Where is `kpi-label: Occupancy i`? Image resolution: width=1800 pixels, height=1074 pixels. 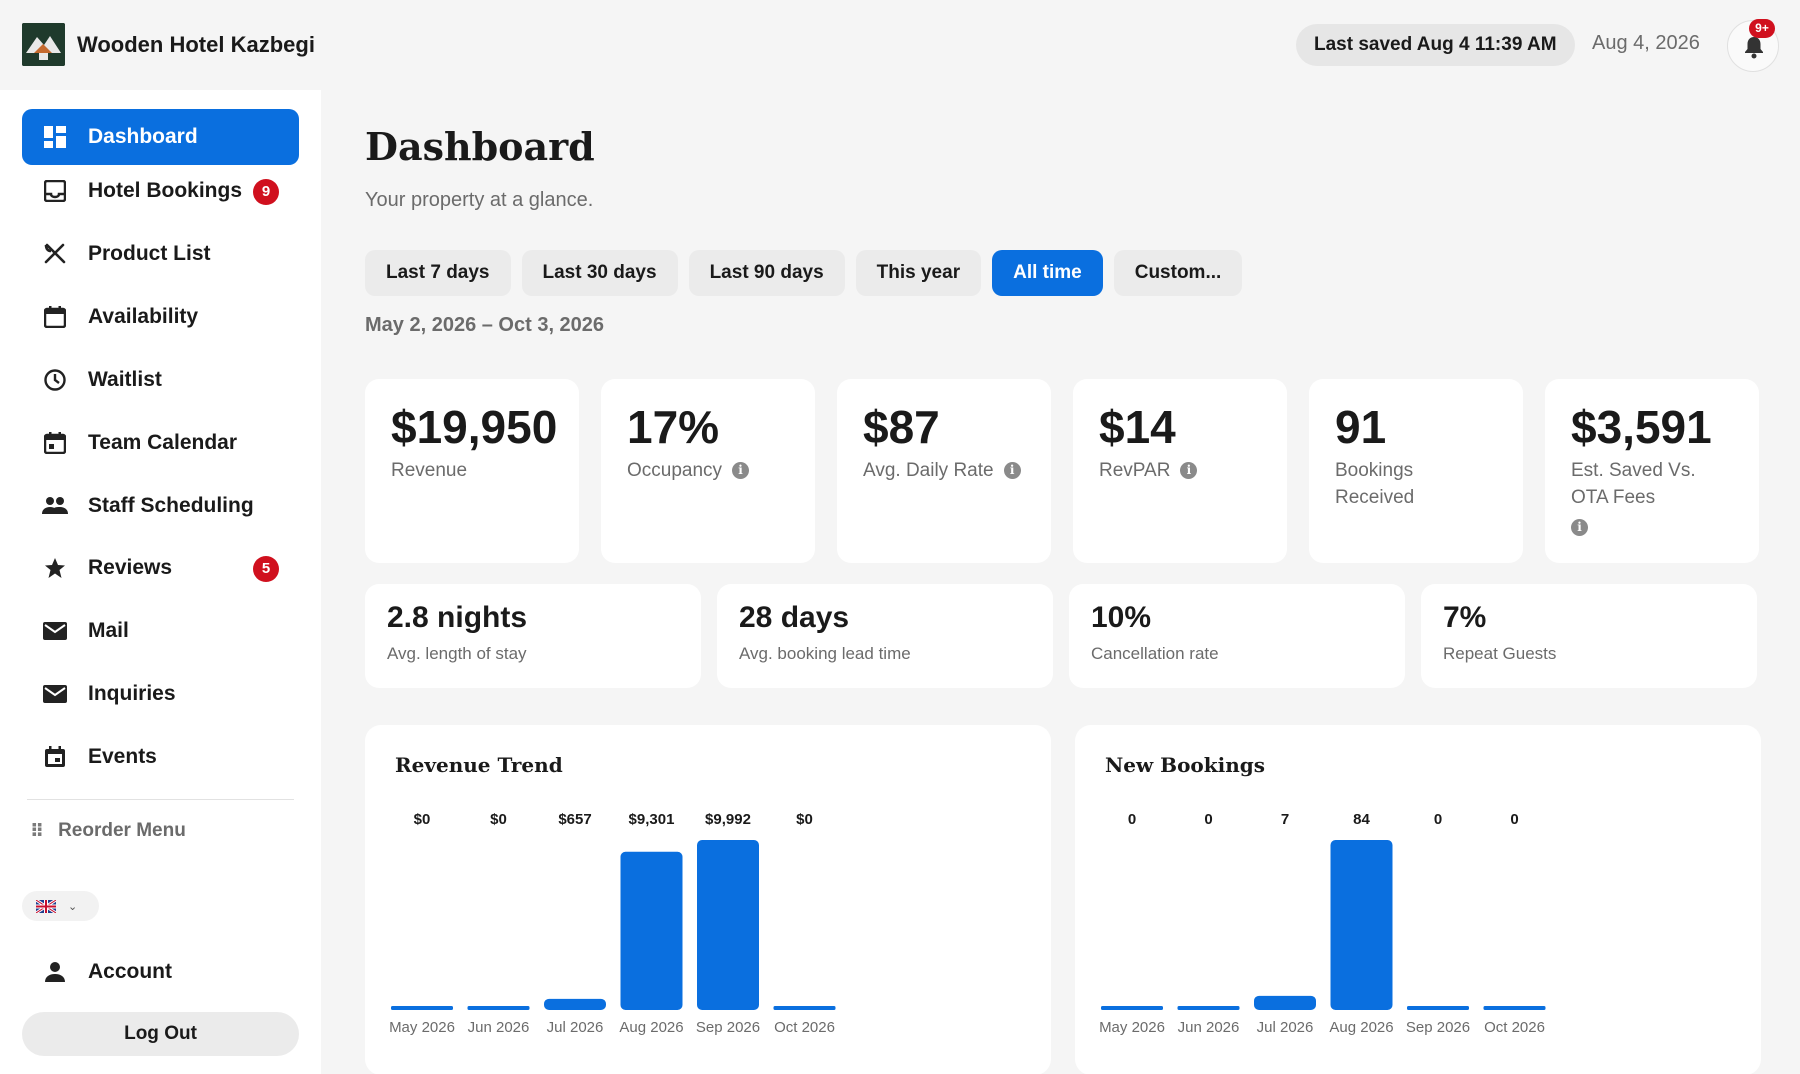
kpi-label: Occupancy i is located at coordinates (708, 470).